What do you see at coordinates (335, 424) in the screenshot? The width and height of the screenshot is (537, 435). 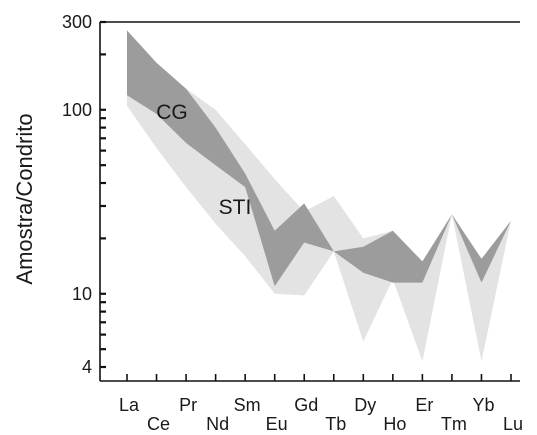 I see `x-tick-label-tb: Tb` at bounding box center [335, 424].